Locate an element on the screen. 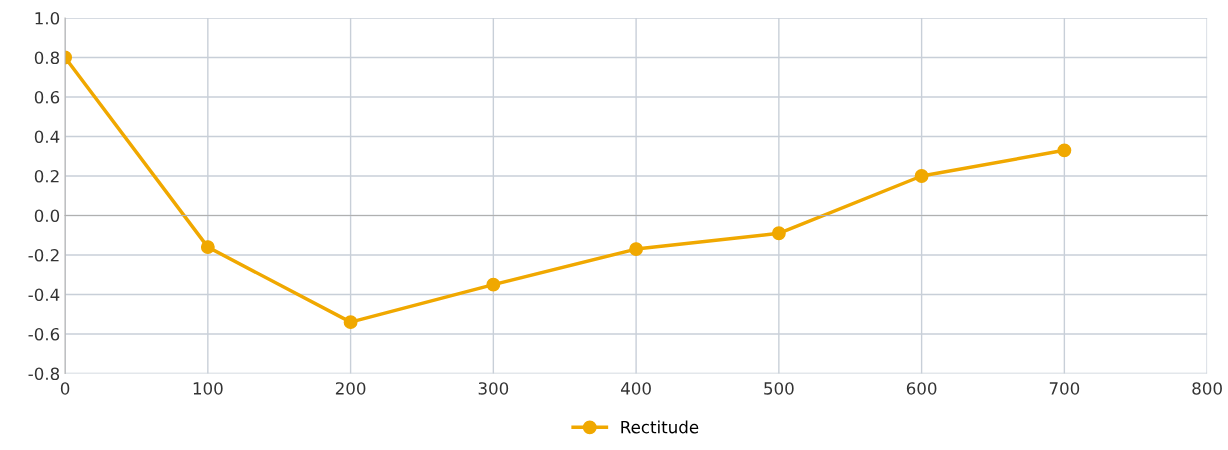 This screenshot has width=1228, height=450. legend-label: Rectitude is located at coordinates (660, 427).